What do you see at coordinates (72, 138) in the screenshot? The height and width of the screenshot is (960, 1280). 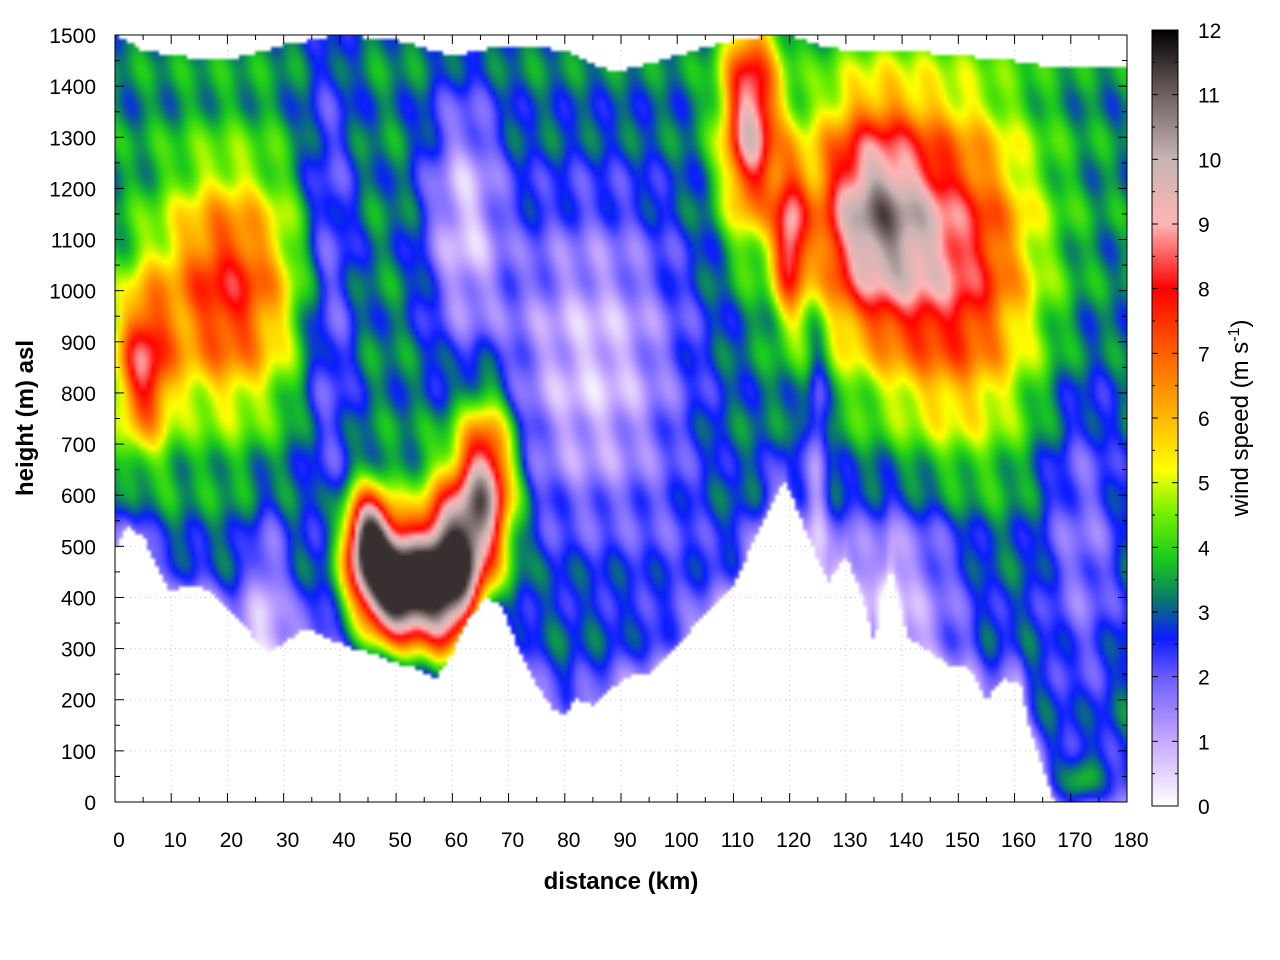 I see `y-tick-label: 1300` at bounding box center [72, 138].